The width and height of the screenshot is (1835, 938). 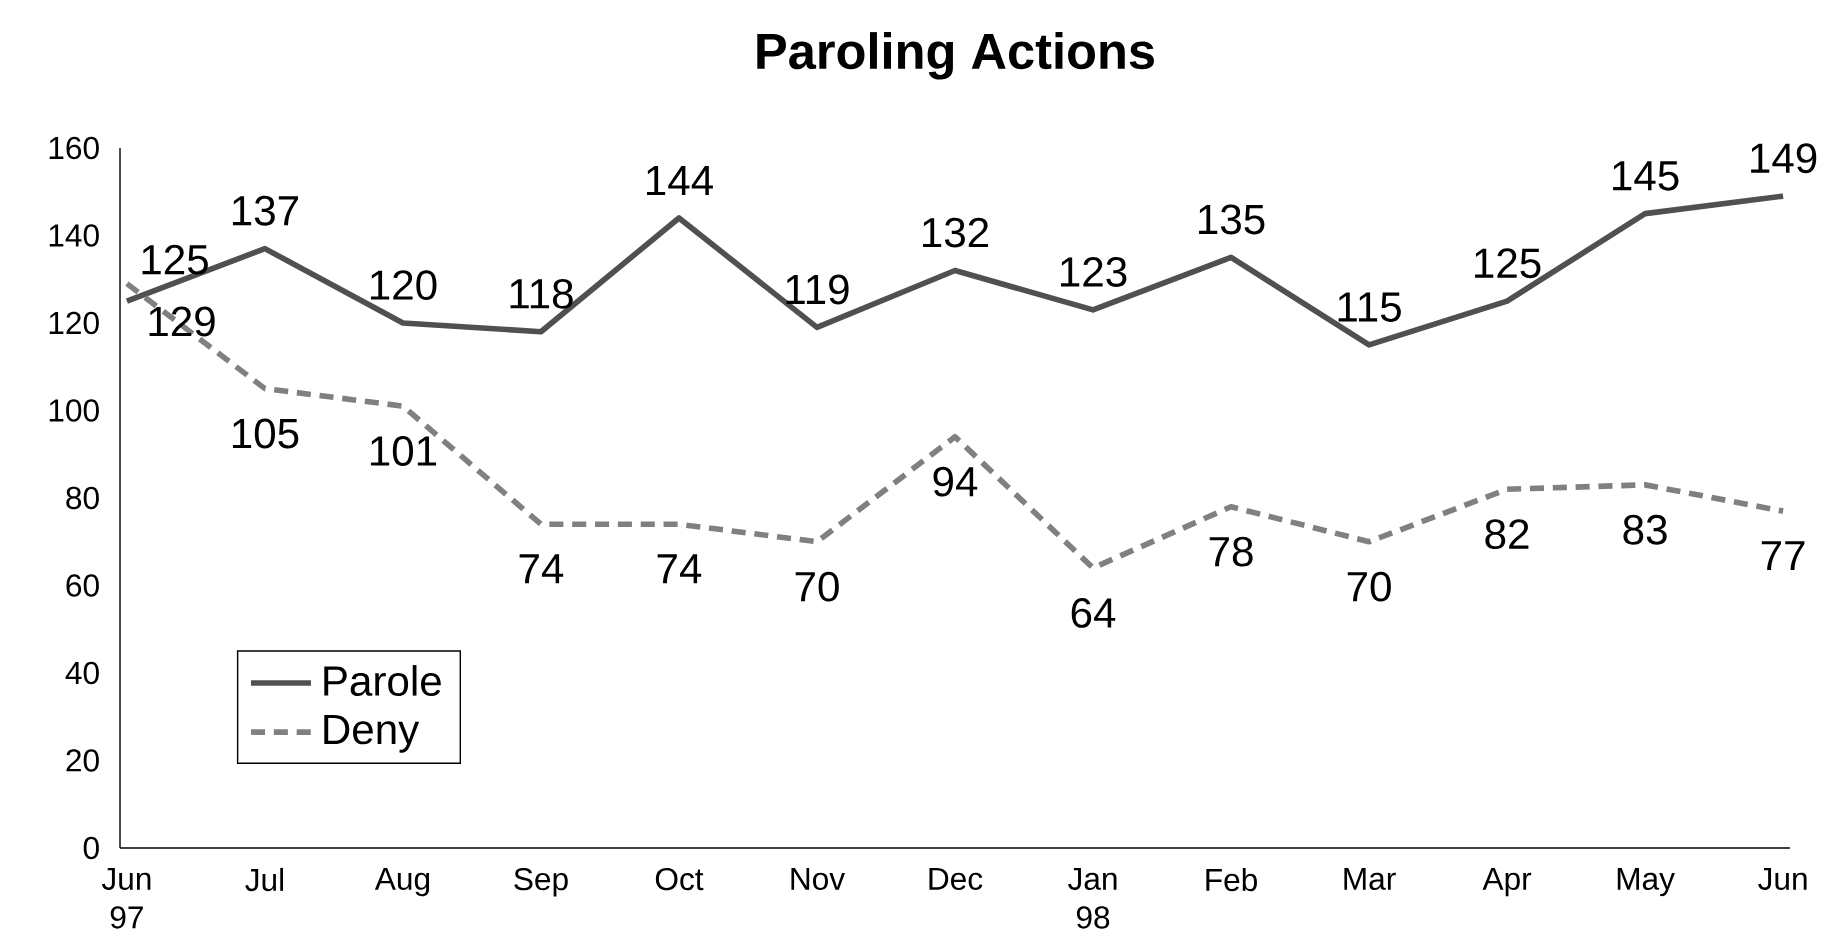 What do you see at coordinates (956, 232) in the screenshot?
I see `data-label: 132` at bounding box center [956, 232].